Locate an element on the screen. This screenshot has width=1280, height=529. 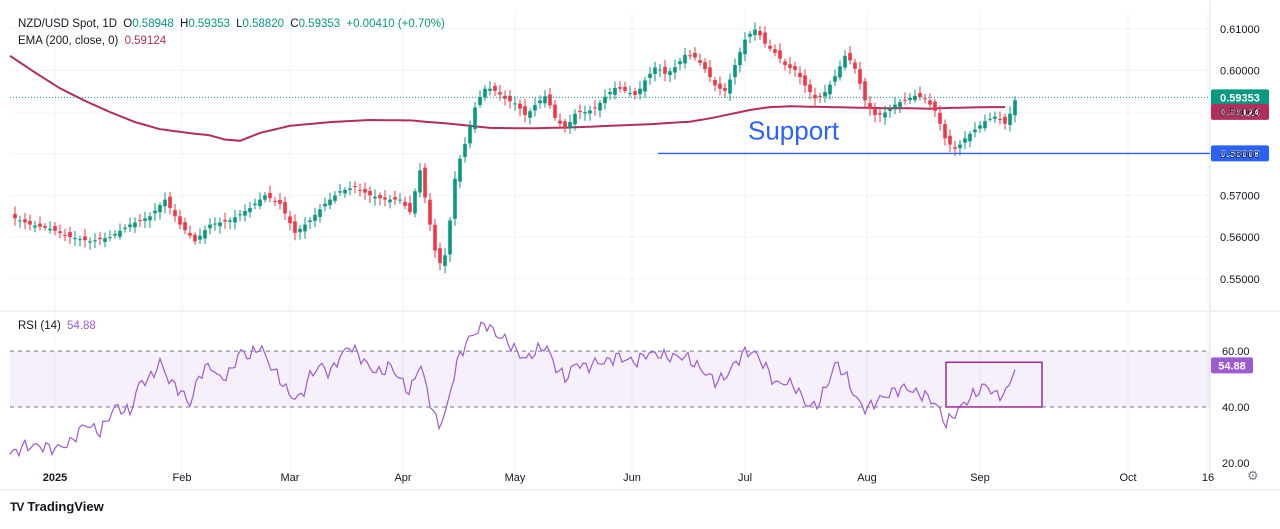
close-label: C is located at coordinates (294, 24).